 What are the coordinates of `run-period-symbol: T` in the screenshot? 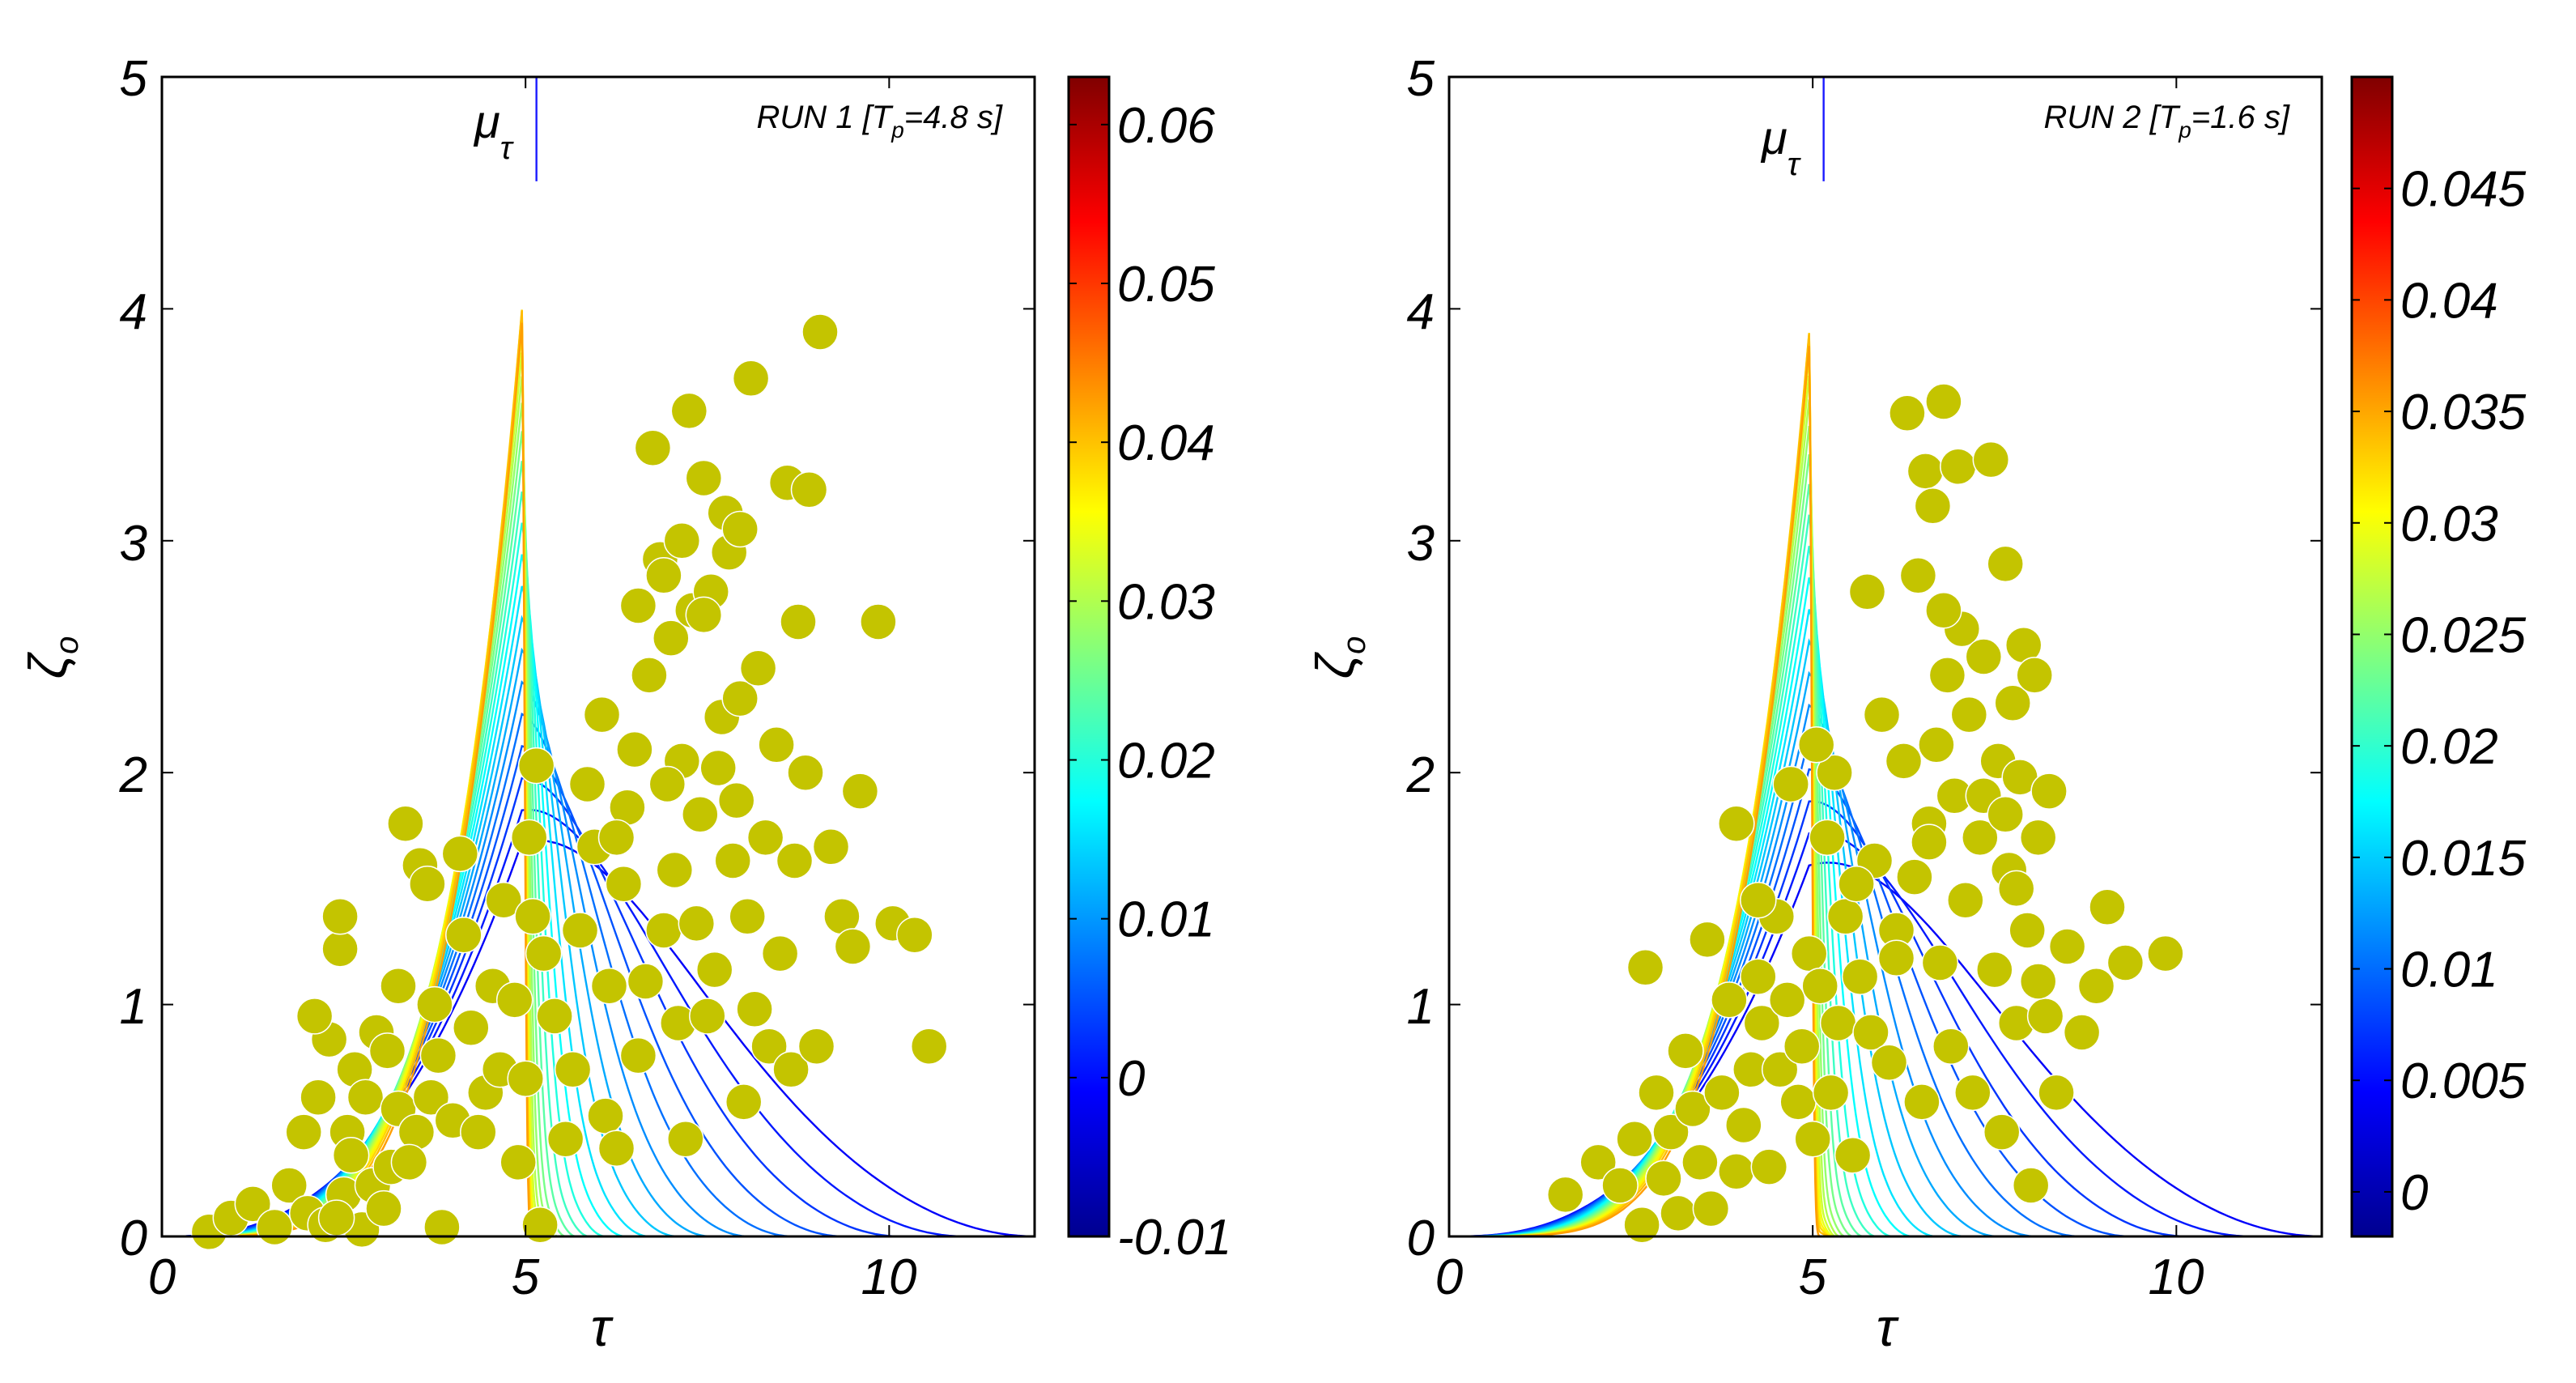 It's located at (2170, 117).